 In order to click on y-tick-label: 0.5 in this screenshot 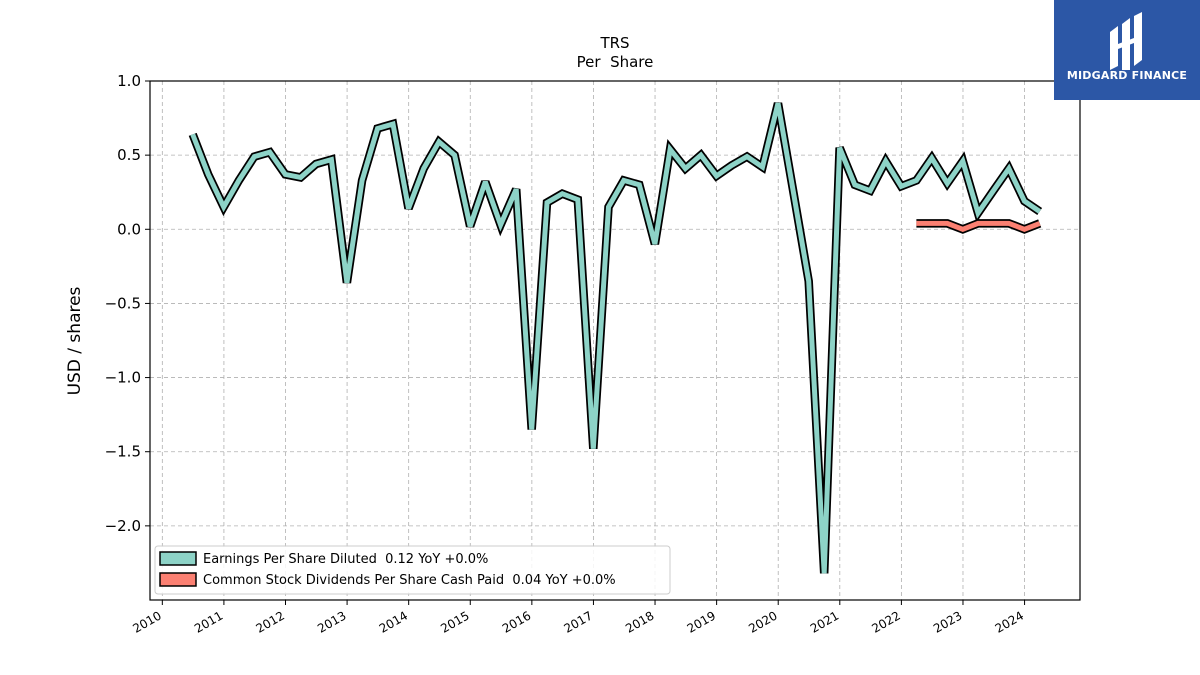, I will do `click(129, 155)`.